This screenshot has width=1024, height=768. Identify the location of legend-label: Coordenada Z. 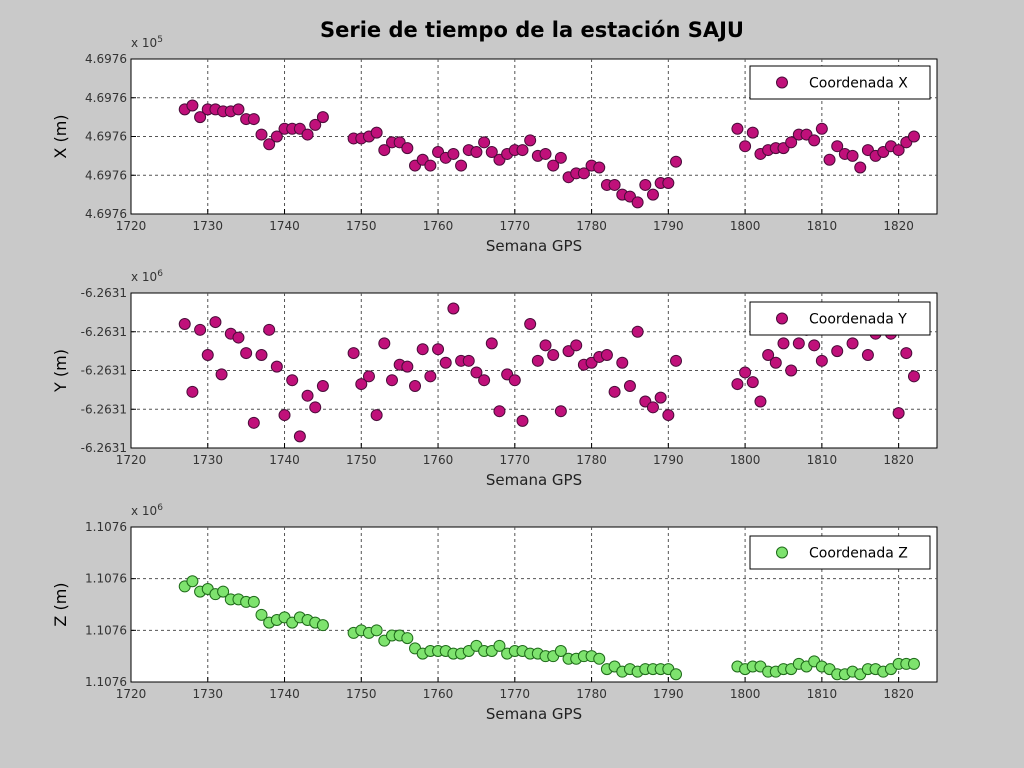
(858, 554).